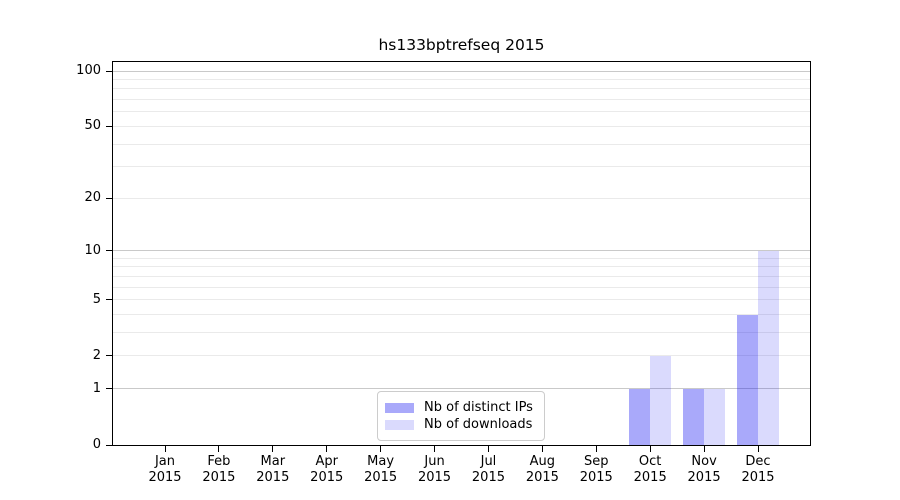 The image size is (900, 500). What do you see at coordinates (758, 461) in the screenshot?
I see `x-tick-month: Dec` at bounding box center [758, 461].